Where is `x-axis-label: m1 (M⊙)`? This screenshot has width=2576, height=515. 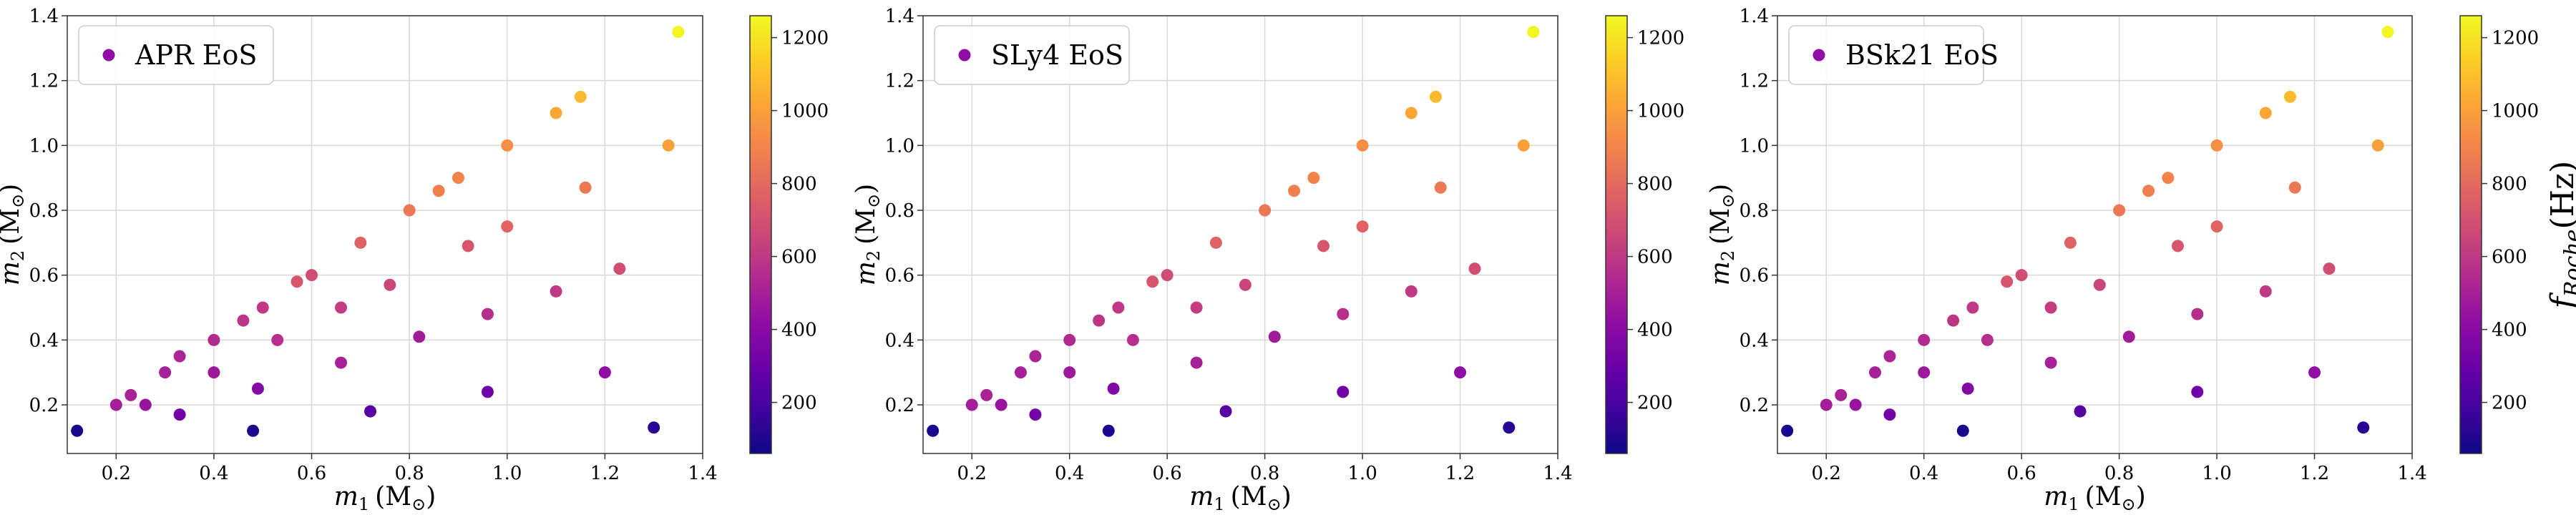 x-axis-label: m1 (M⊙) is located at coordinates (2094, 498).